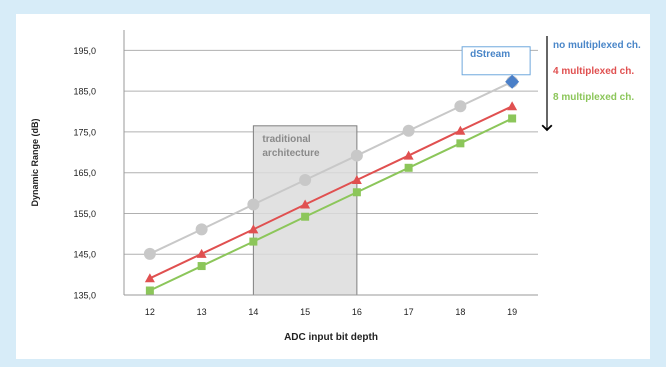 The width and height of the screenshot is (666, 367). I want to click on x-axis-title: ADC input bit depth, so click(331, 337).